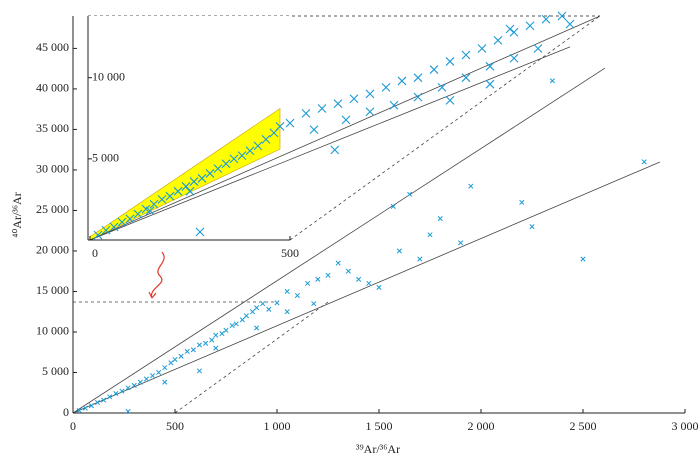 The width and height of the screenshot is (700, 459). Describe the element at coordinates (52, 47) in the screenshot. I see `y-tick-label: 45 000` at that location.